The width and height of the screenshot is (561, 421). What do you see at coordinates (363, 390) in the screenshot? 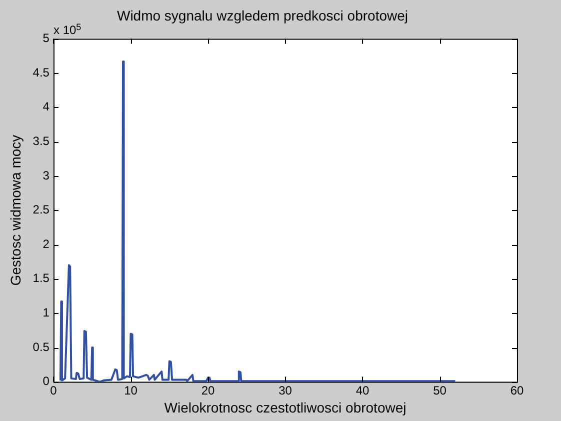
I see `x-tick-label: 40` at bounding box center [363, 390].